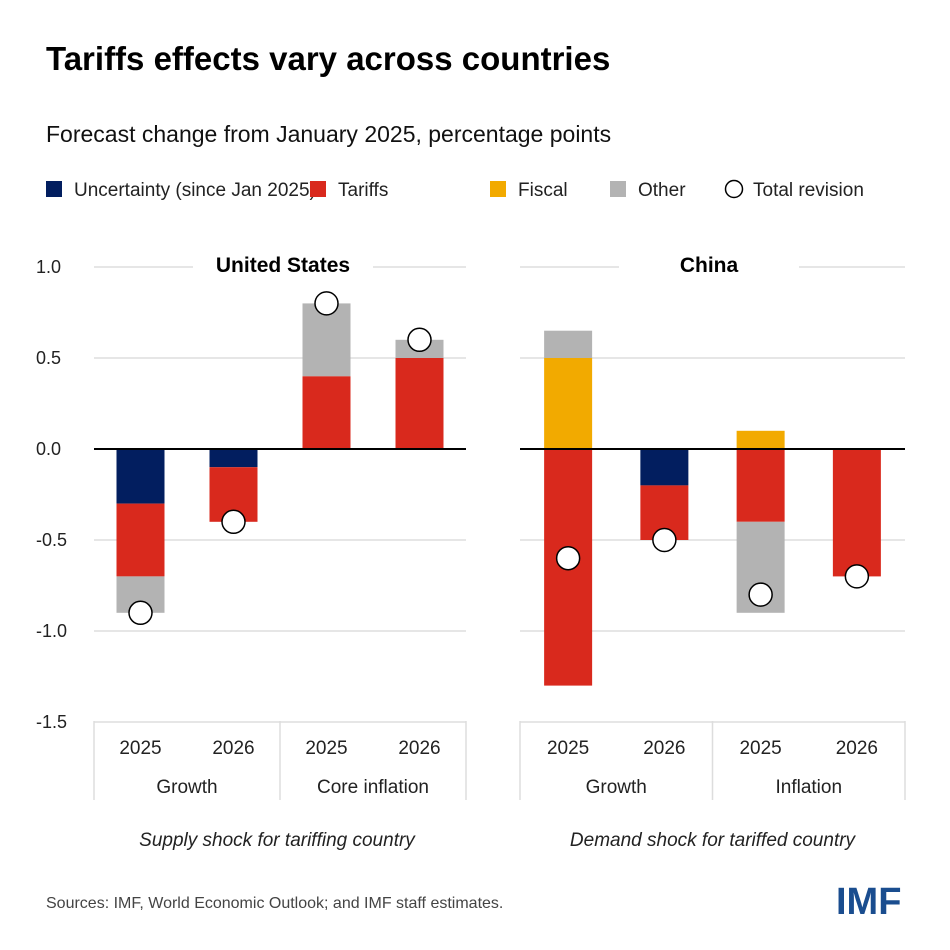  What do you see at coordinates (808, 787) in the screenshot?
I see `group-label: Inflation` at bounding box center [808, 787].